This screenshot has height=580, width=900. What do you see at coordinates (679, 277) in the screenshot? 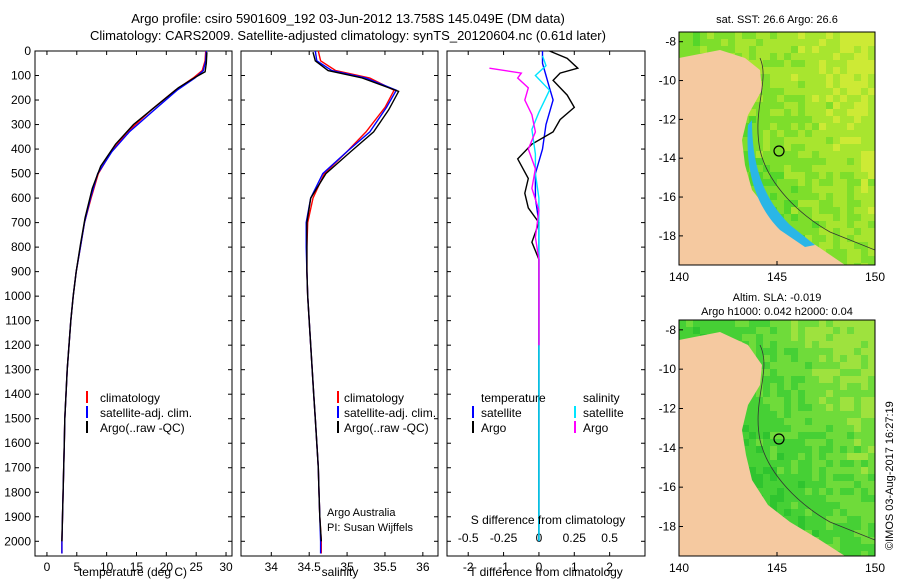
I see `lon-tick-label: 140` at bounding box center [679, 277].